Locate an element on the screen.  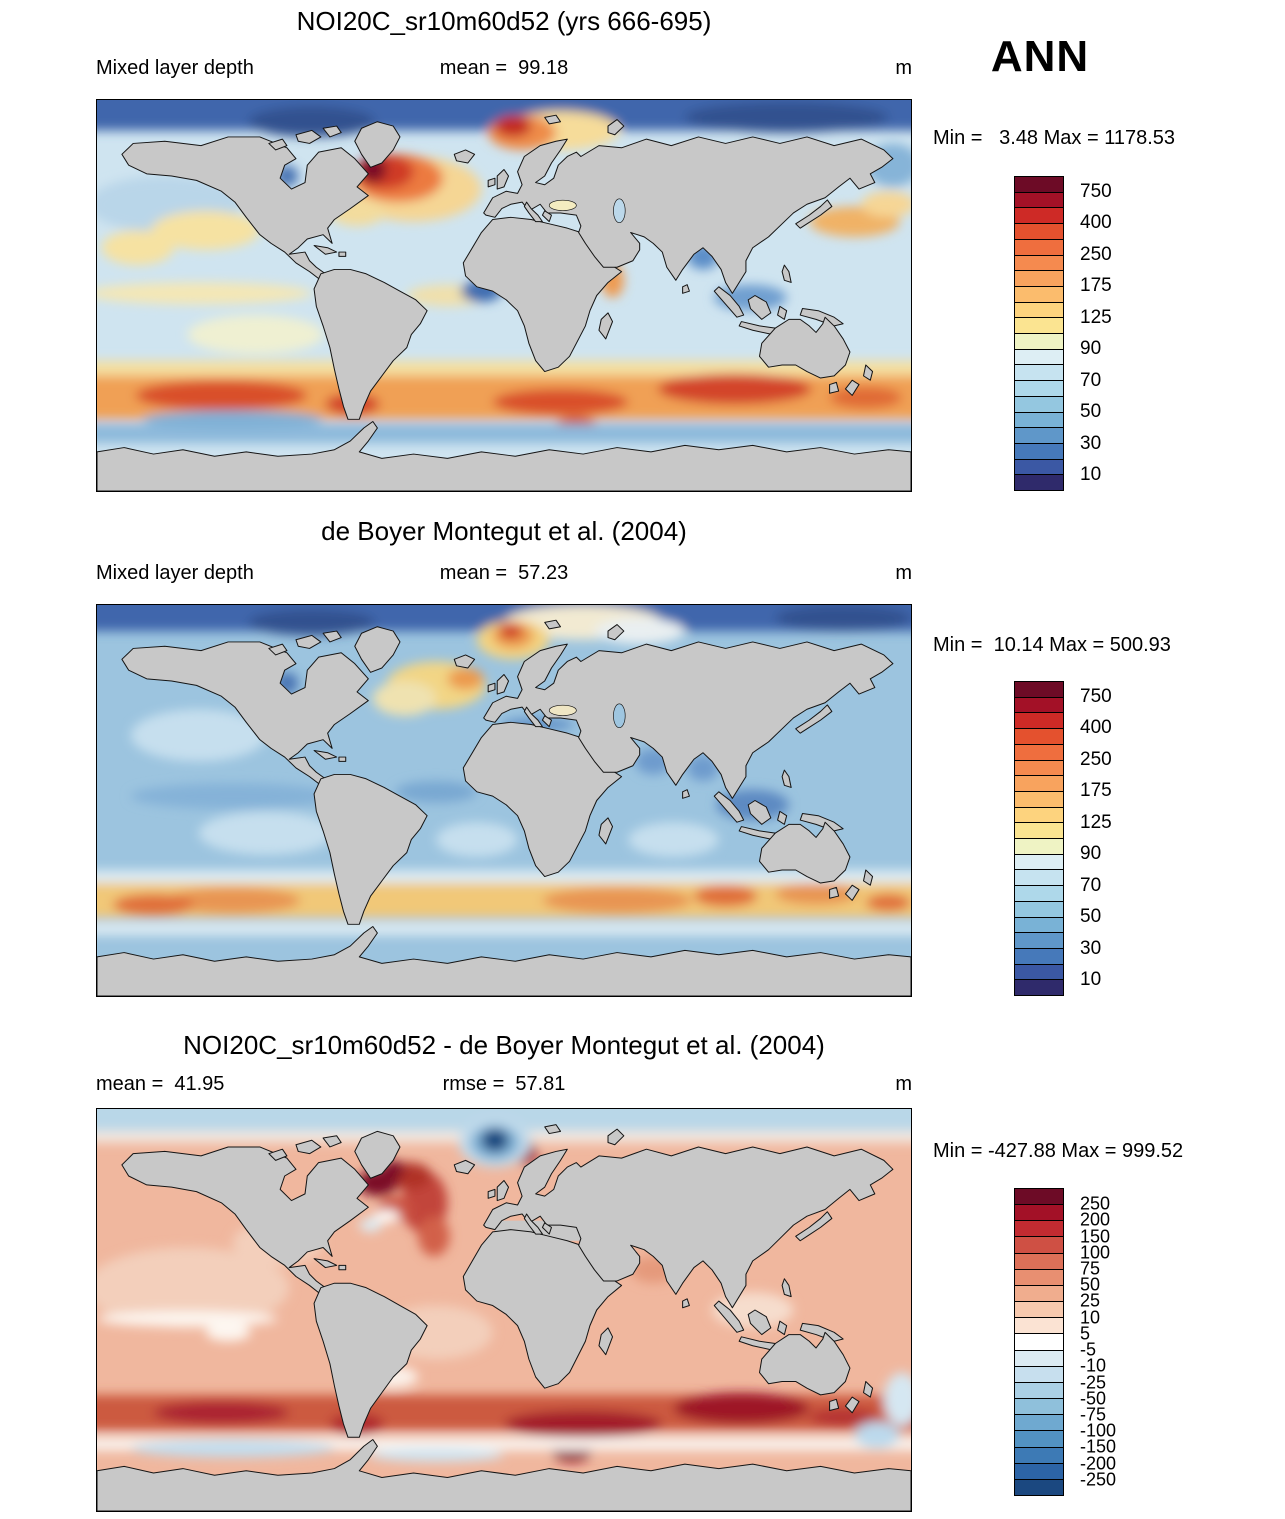
colorbar-tick-label: -150 is located at coordinates (1098, 1446).